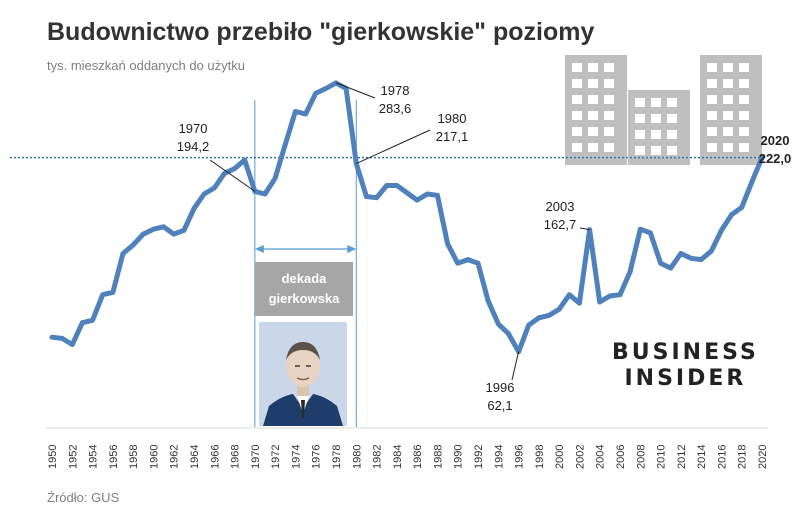 Image resolution: width=800 pixels, height=520 pixels. I want to click on x-tick-label: 1966, so click(215, 457).